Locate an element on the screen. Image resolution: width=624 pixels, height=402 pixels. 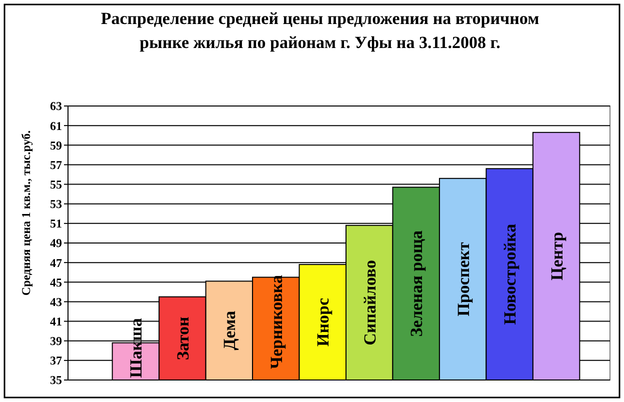
y-tick-label: 53 is located at coordinates (56, 204).